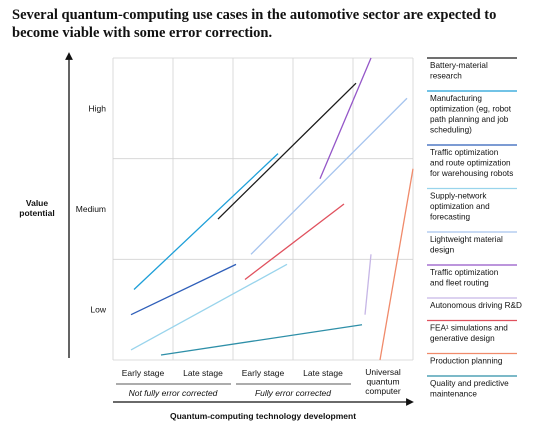  I want to click on legend-item: Quality and predictive maintenance, so click(469, 389).